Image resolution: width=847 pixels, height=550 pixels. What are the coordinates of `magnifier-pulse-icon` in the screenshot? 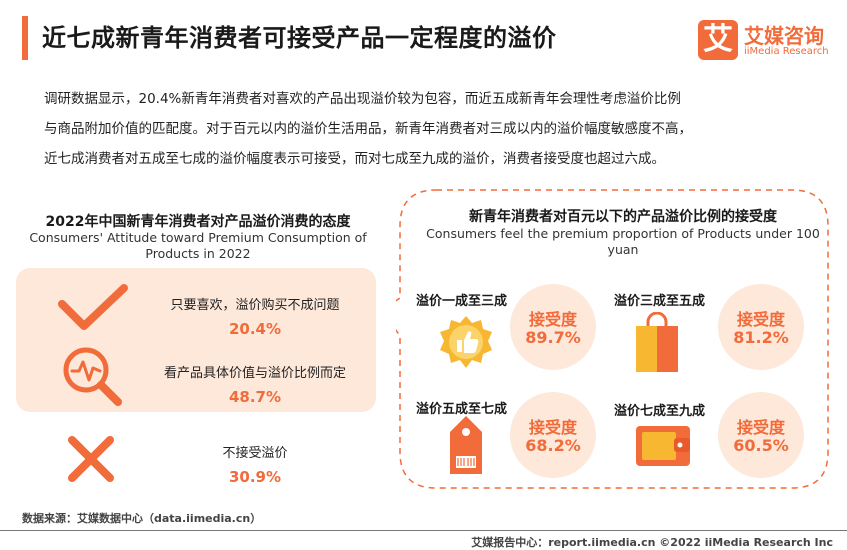 It's located at (92, 376).